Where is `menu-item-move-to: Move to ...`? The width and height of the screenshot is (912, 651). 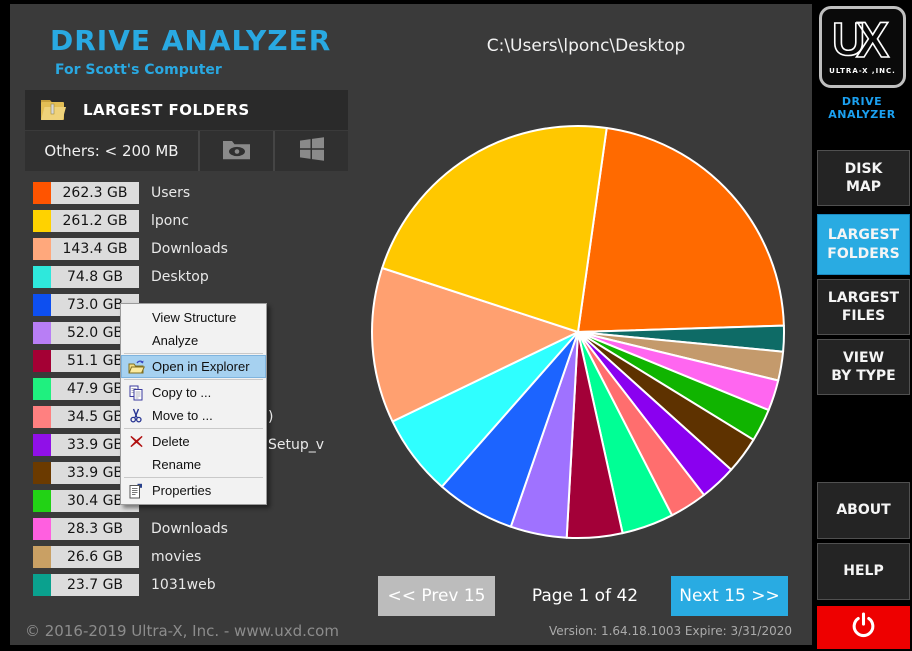 menu-item-move-to: Move to ... is located at coordinates (193, 415).